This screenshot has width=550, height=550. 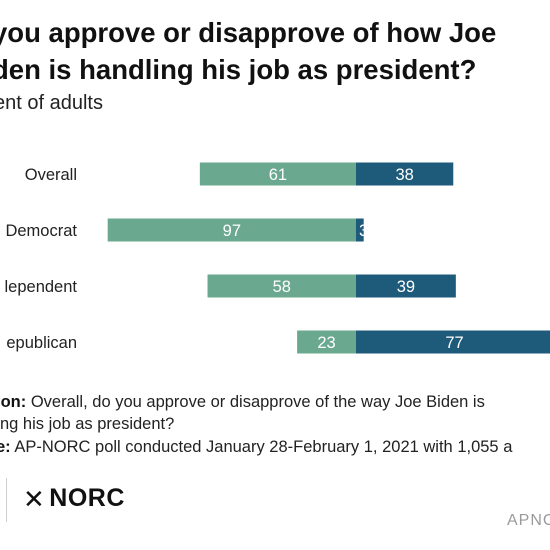 I want to click on disapprove-value-label: 77, so click(x=454, y=343).